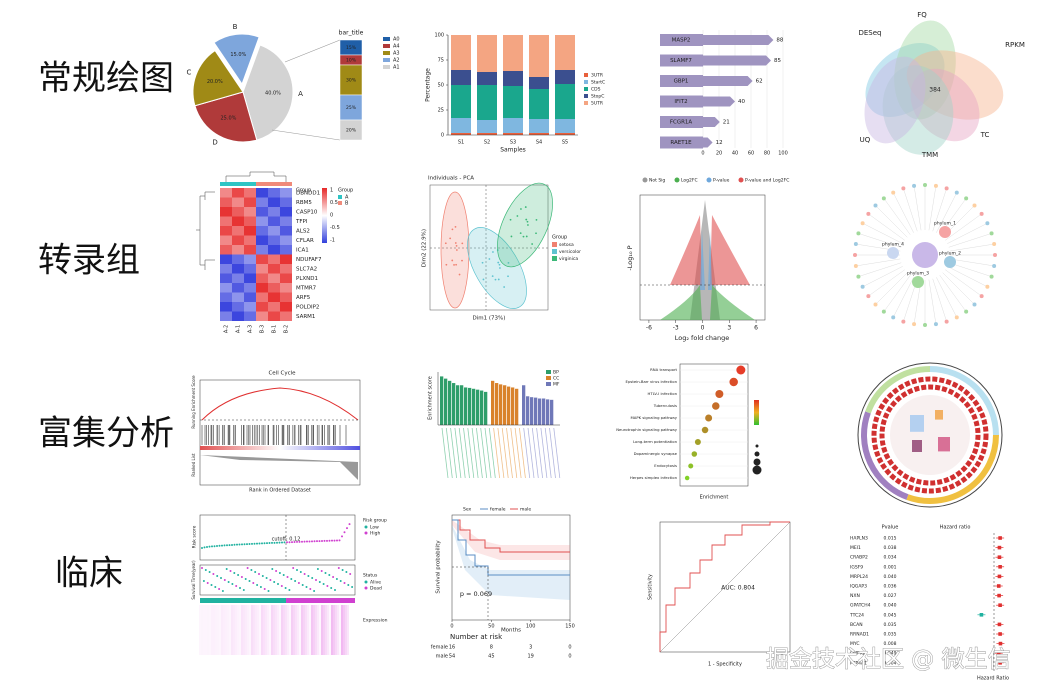  Describe the element at coordinates (511, 540) in the screenshot. I see `ci` at that location.